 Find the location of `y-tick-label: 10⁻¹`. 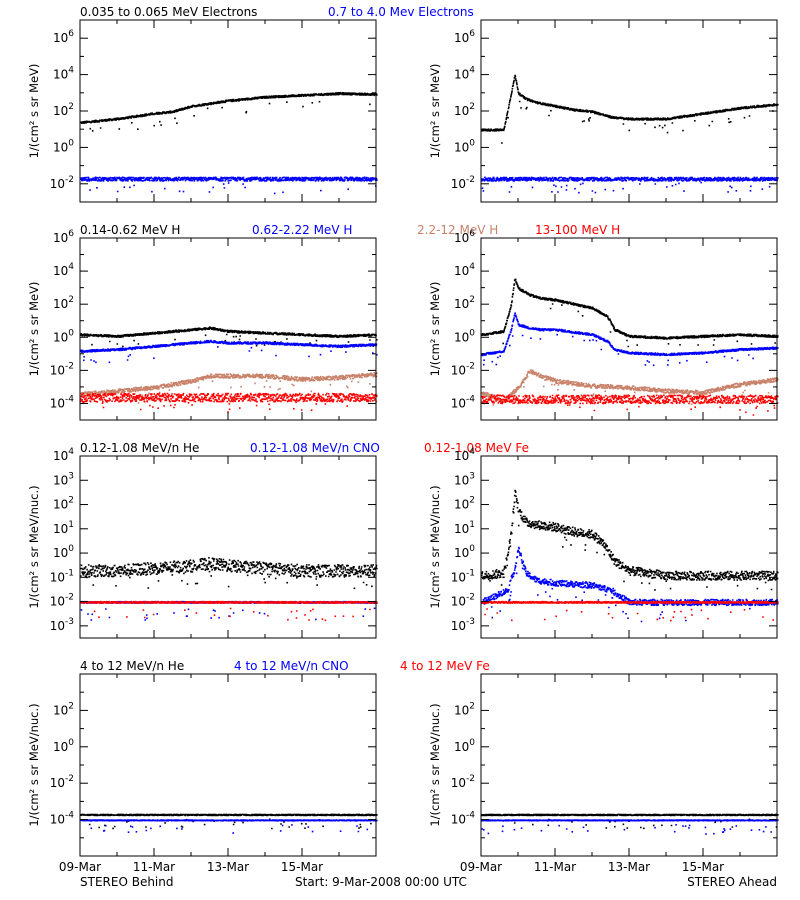

y-tick-label: 10⁻¹ is located at coordinates (463, 576).